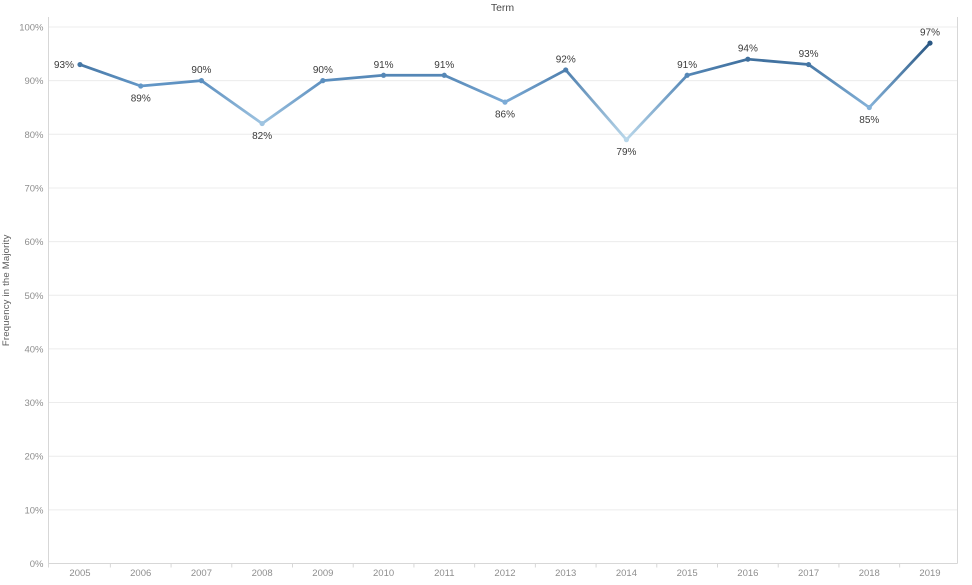  I want to click on line-segment-2009-2010, so click(353, 78).